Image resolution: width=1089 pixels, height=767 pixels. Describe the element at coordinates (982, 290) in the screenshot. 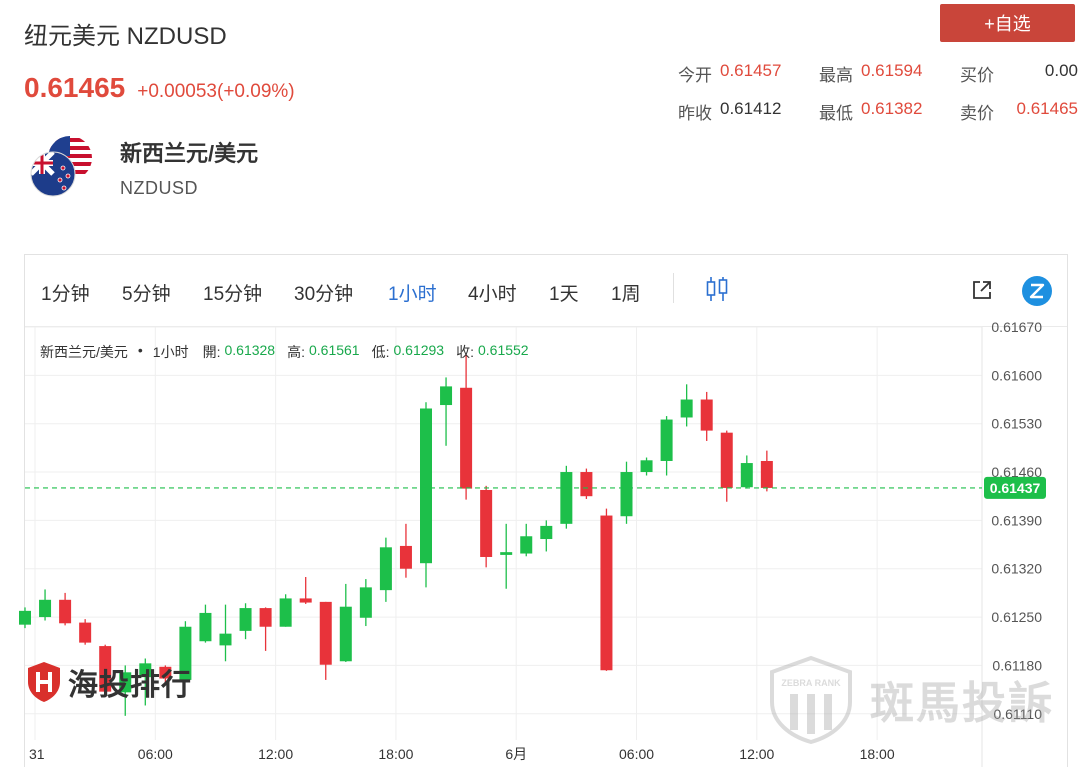

I see `external-link-icon` at that location.